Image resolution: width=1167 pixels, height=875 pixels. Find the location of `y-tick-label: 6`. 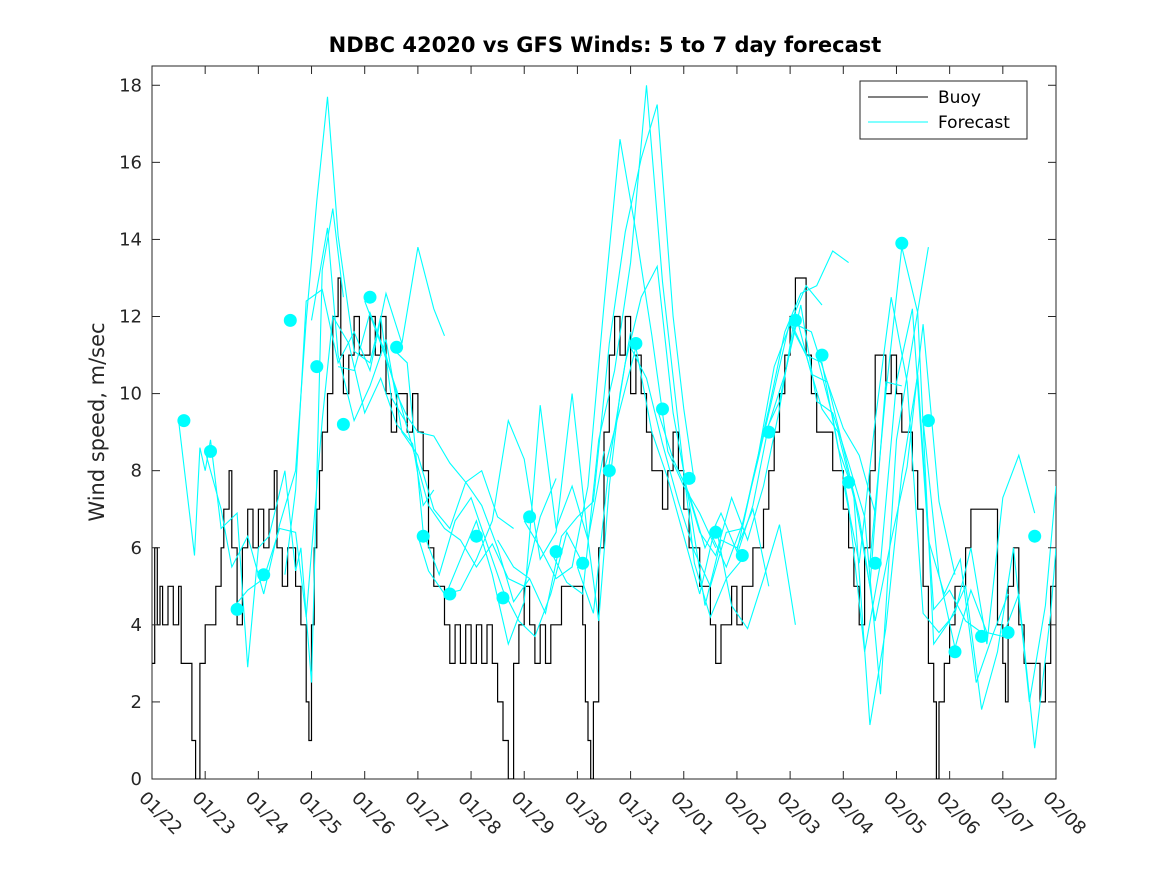

y-tick-label: 6 is located at coordinates (136, 548).